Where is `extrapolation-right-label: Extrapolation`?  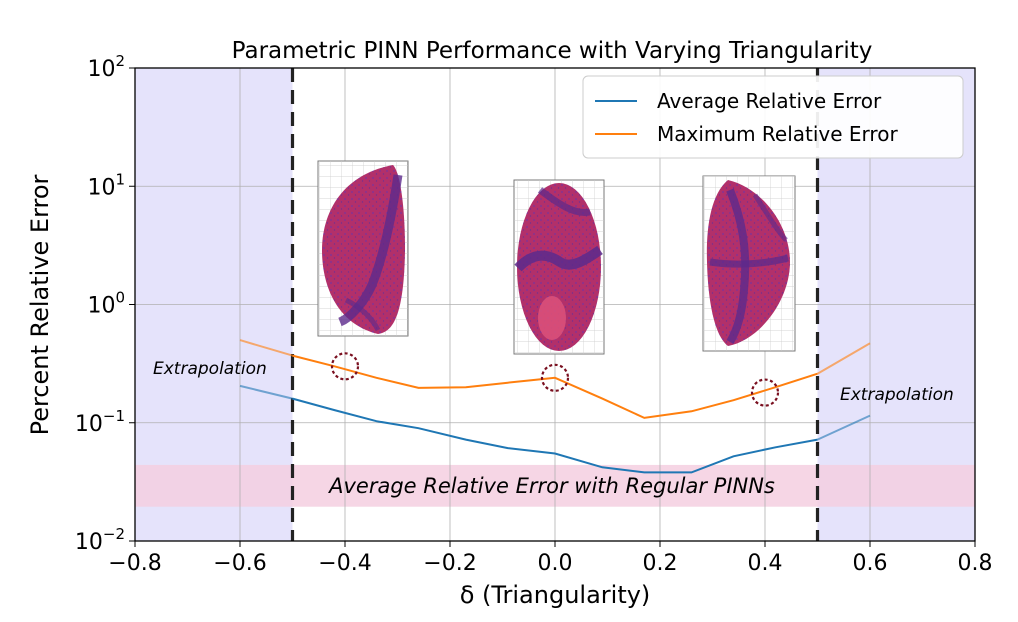
extrapolation-right-label: Extrapolation is located at coordinates (897, 395).